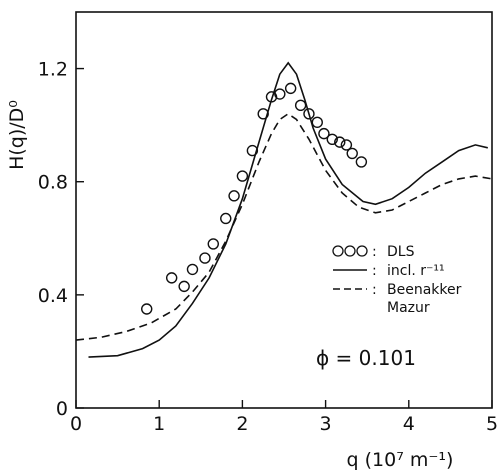  Describe the element at coordinates (53, 296) in the screenshot. I see `y-tick-label: 0.4` at that location.